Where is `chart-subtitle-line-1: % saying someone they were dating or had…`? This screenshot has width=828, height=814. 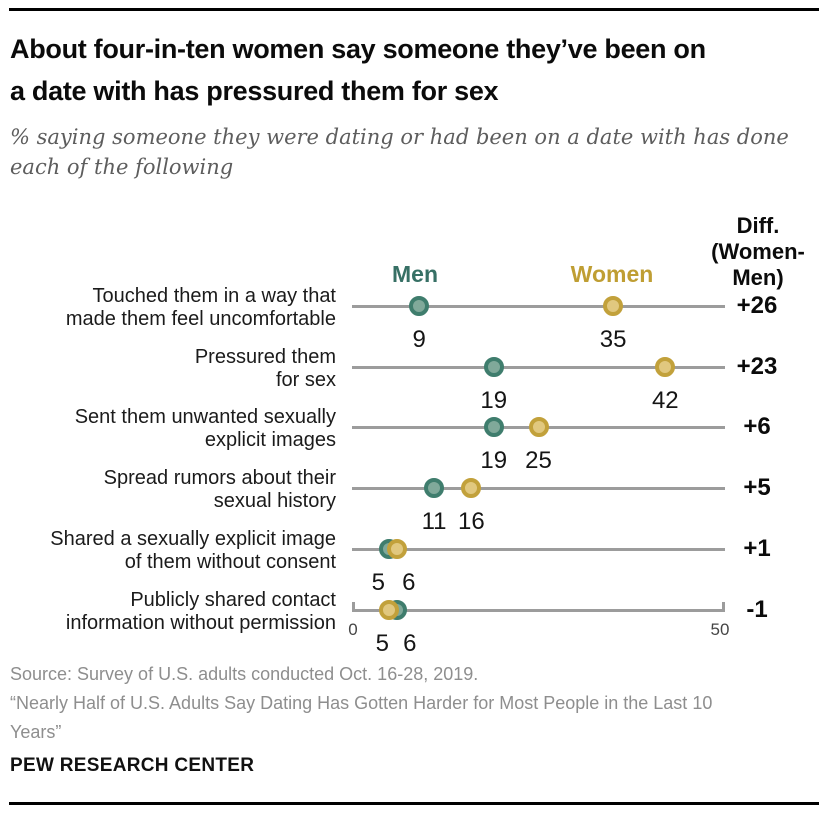
chart-subtitle-line-1: % saying someone they were dating or had… is located at coordinates (399, 137).